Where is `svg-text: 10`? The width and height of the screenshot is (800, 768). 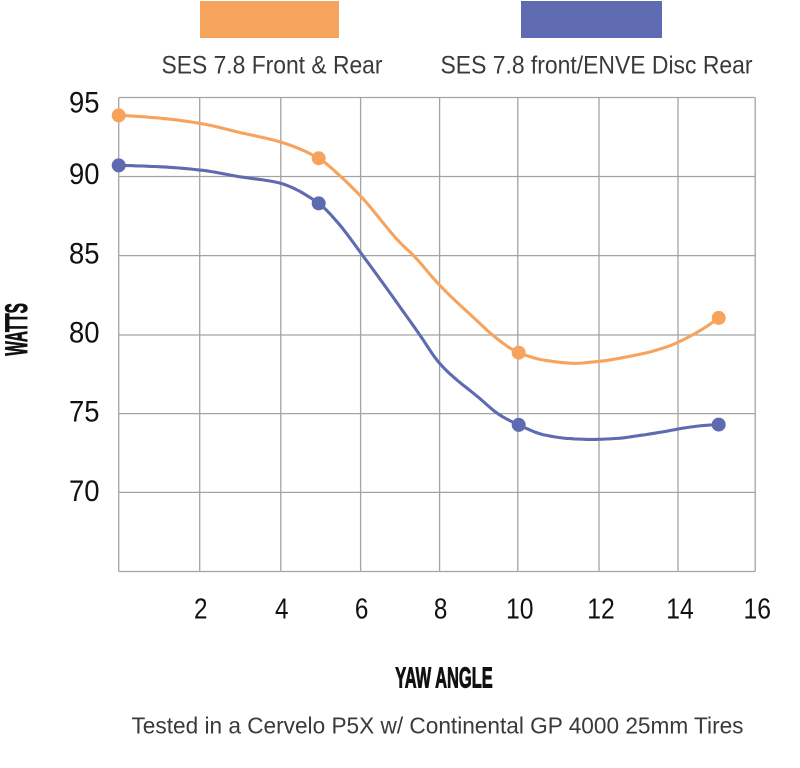 svg-text: 10 is located at coordinates (520, 610).